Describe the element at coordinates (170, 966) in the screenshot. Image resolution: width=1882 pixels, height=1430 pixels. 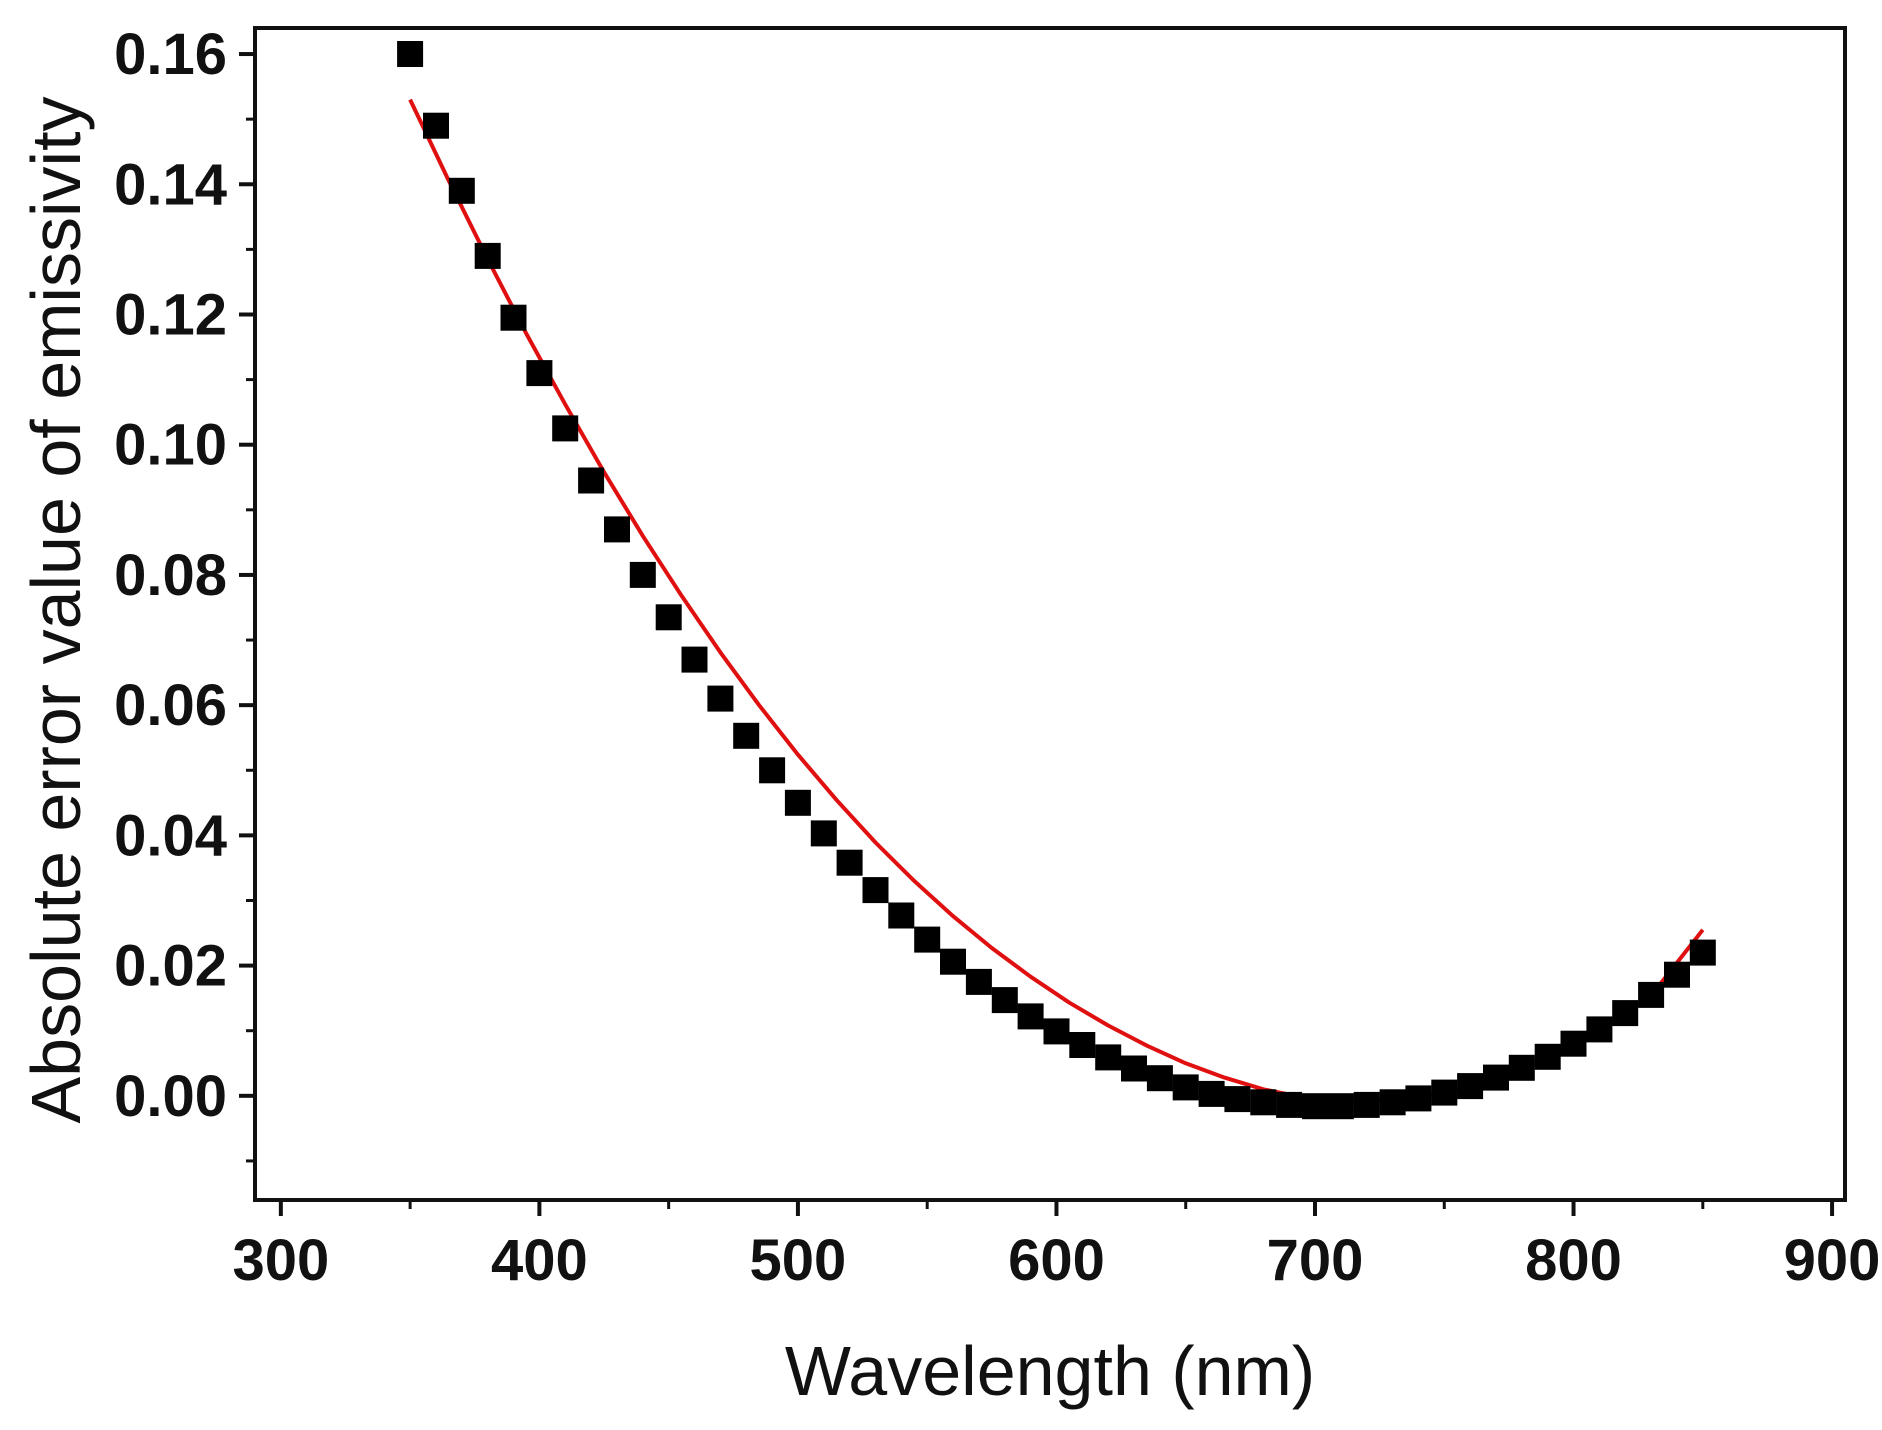
I see `y-tick-label: 0.02` at that location.